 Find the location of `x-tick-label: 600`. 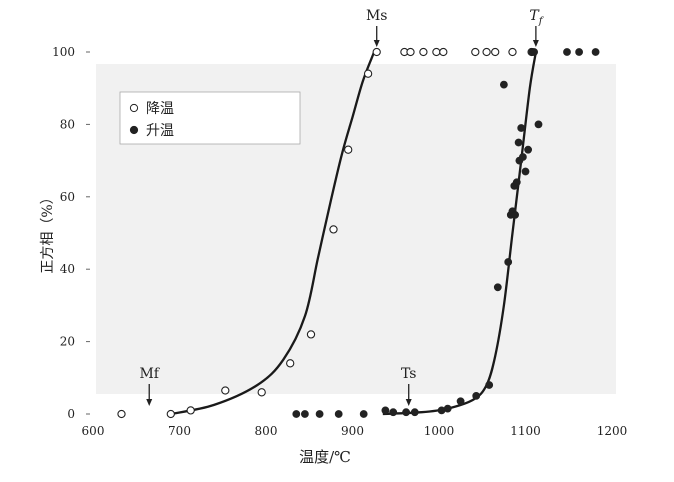

x-tick-label: 600 is located at coordinates (93, 431).